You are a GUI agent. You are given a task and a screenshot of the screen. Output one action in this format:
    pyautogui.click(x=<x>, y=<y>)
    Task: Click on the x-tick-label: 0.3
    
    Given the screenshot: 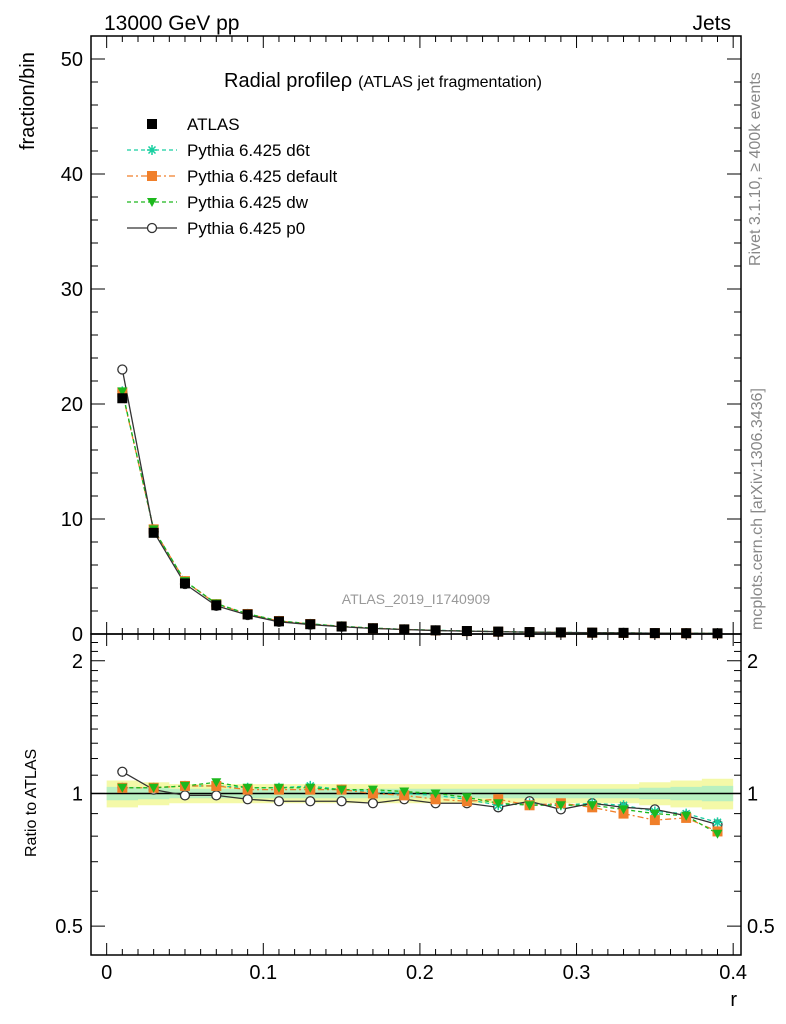 What is the action you would take?
    pyautogui.click(x=577, y=973)
    